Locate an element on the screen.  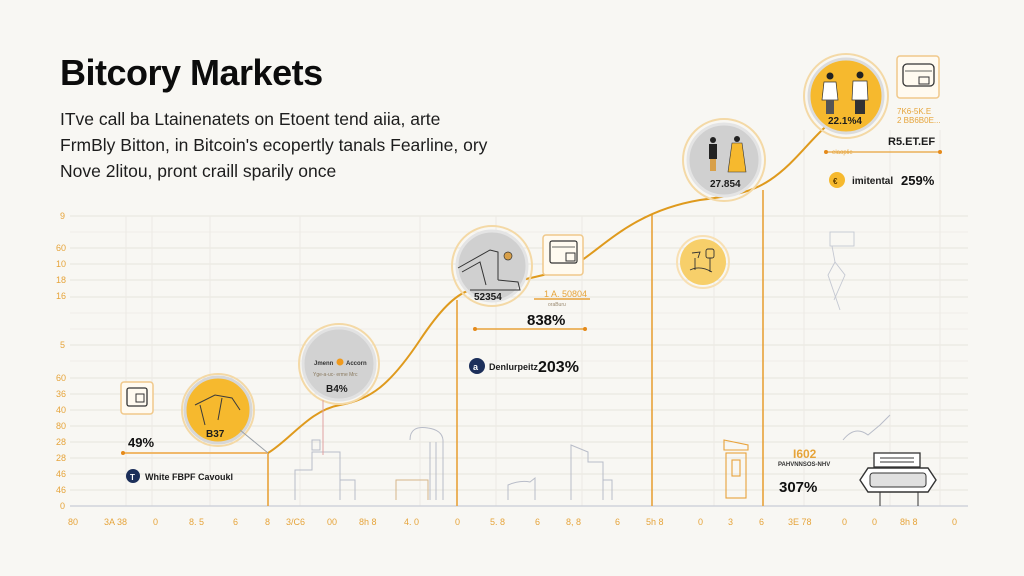
svg-text: 8 is located at coordinates (267, 522).